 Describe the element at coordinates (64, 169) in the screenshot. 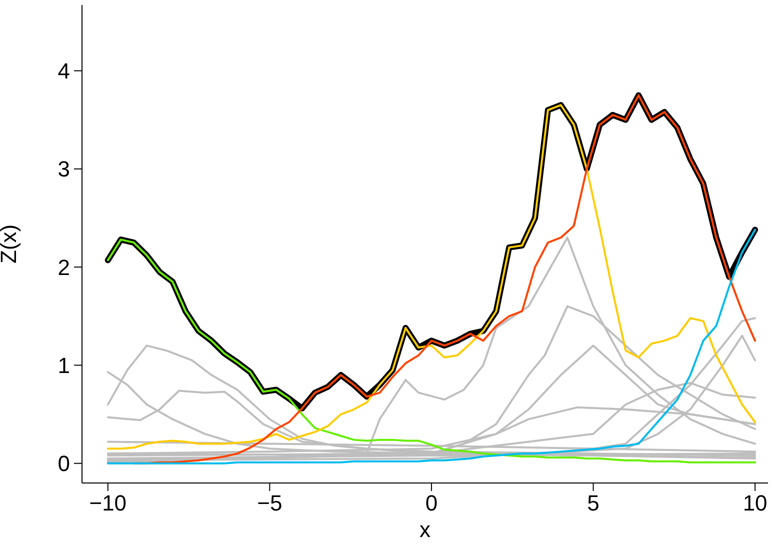

I see `y-tick-label: 3` at that location.